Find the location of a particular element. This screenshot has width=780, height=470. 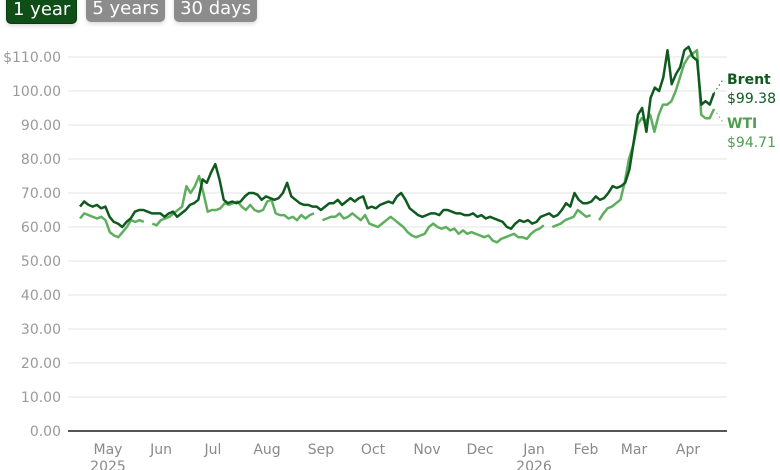

brent-label: Brent is located at coordinates (749, 80).